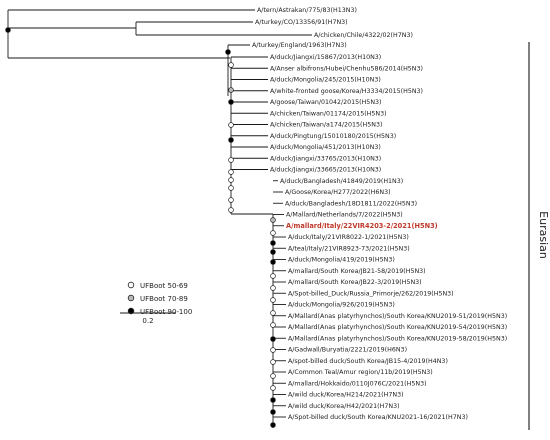 The image size is (550, 440). What do you see at coordinates (326, 125) in the screenshot?
I see `taxon-label: A/chicken/Taiwan/a174/2015(H5N3)` at bounding box center [326, 125].